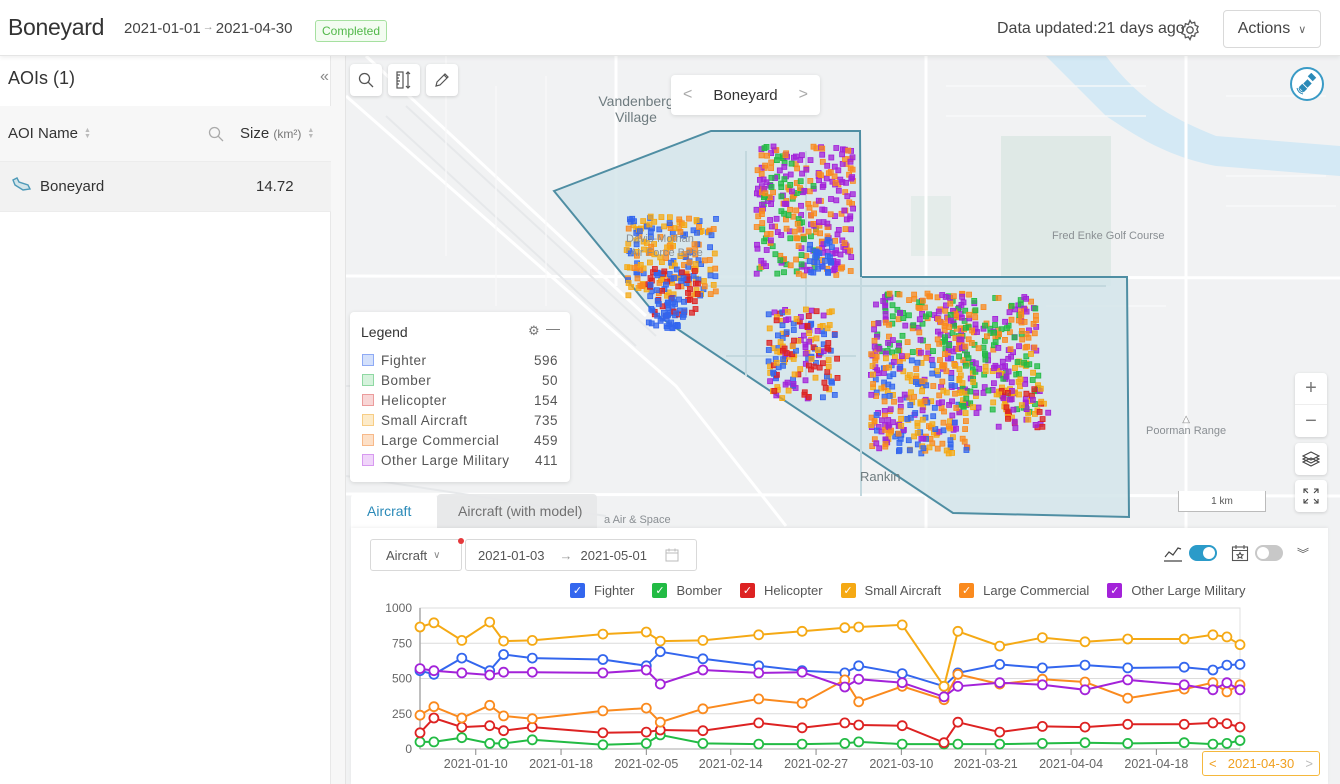  Describe the element at coordinates (1272, 29) in the screenshot. I see `actions-button: Actions ∨` at that location.